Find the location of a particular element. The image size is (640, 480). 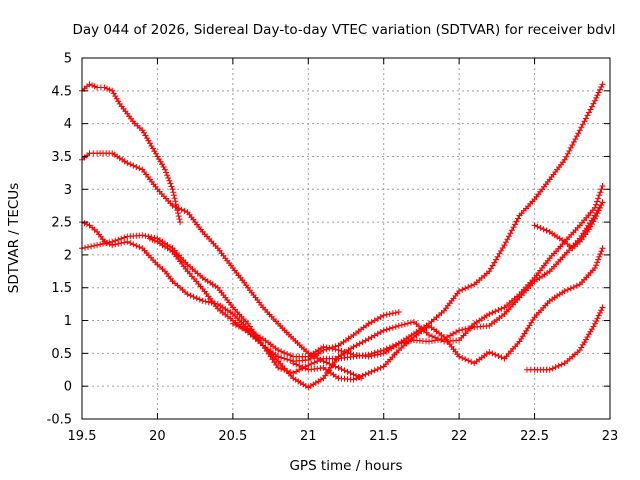

y-axis-label: SDTVAR / TECUs is located at coordinates (14, 238).